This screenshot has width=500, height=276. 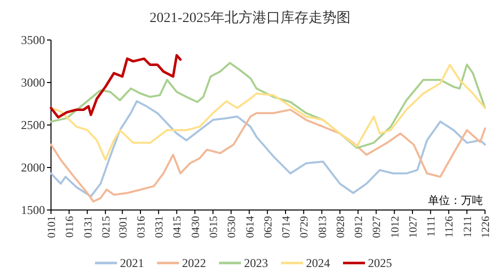 I want to click on x-tick-label: 1012, so click(x=395, y=227).